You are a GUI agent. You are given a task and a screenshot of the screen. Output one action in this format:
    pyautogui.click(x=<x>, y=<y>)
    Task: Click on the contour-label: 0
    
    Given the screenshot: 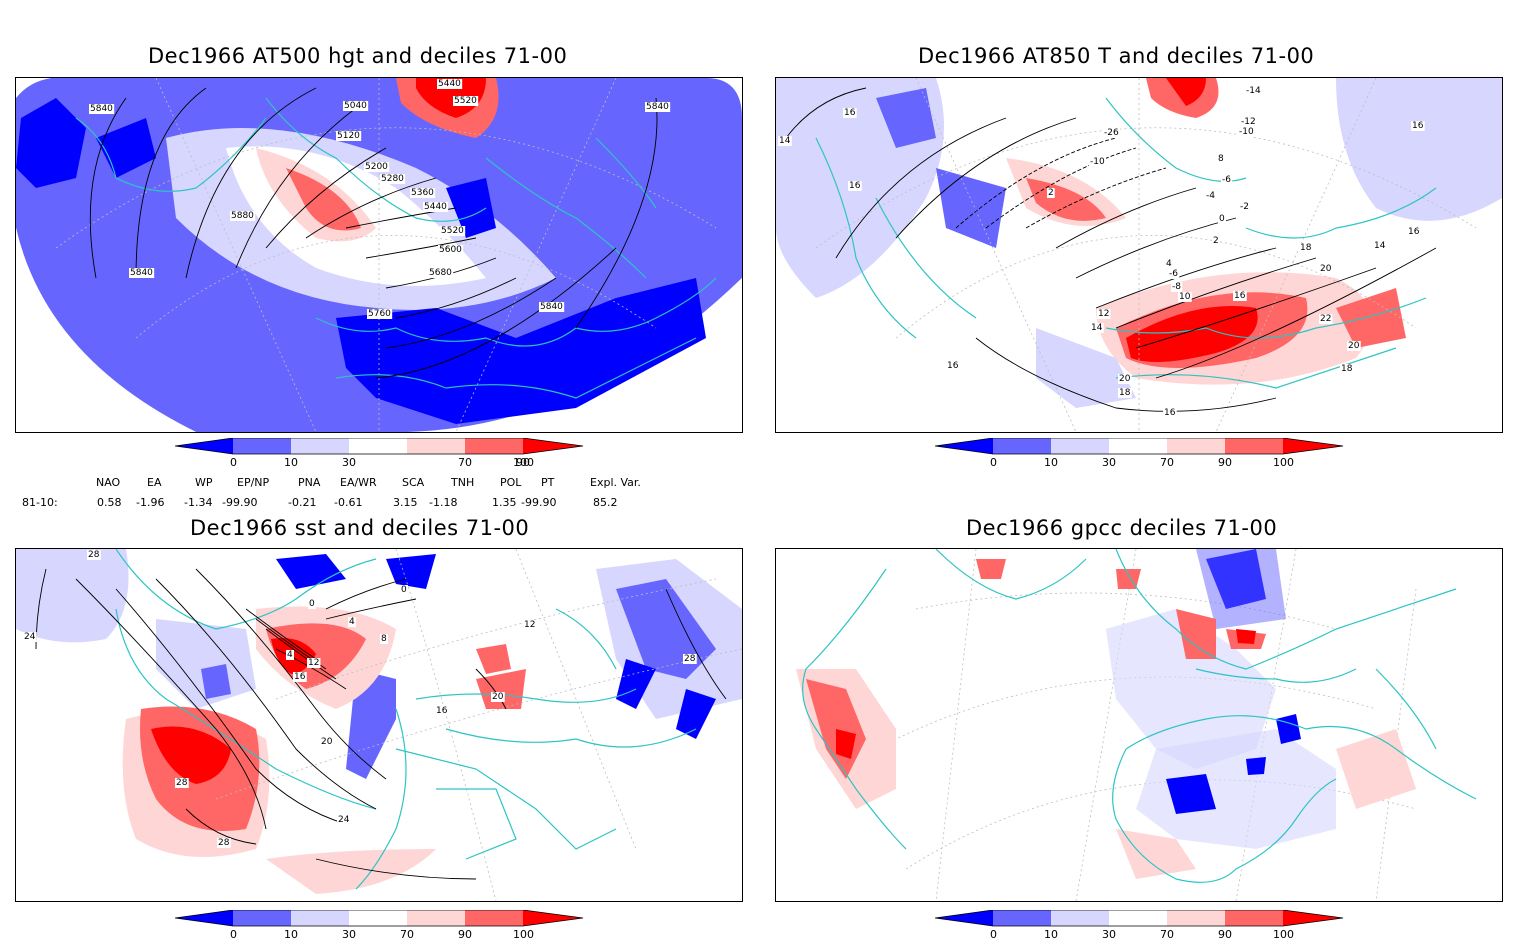 What is the action you would take?
    pyautogui.click(x=312, y=604)
    